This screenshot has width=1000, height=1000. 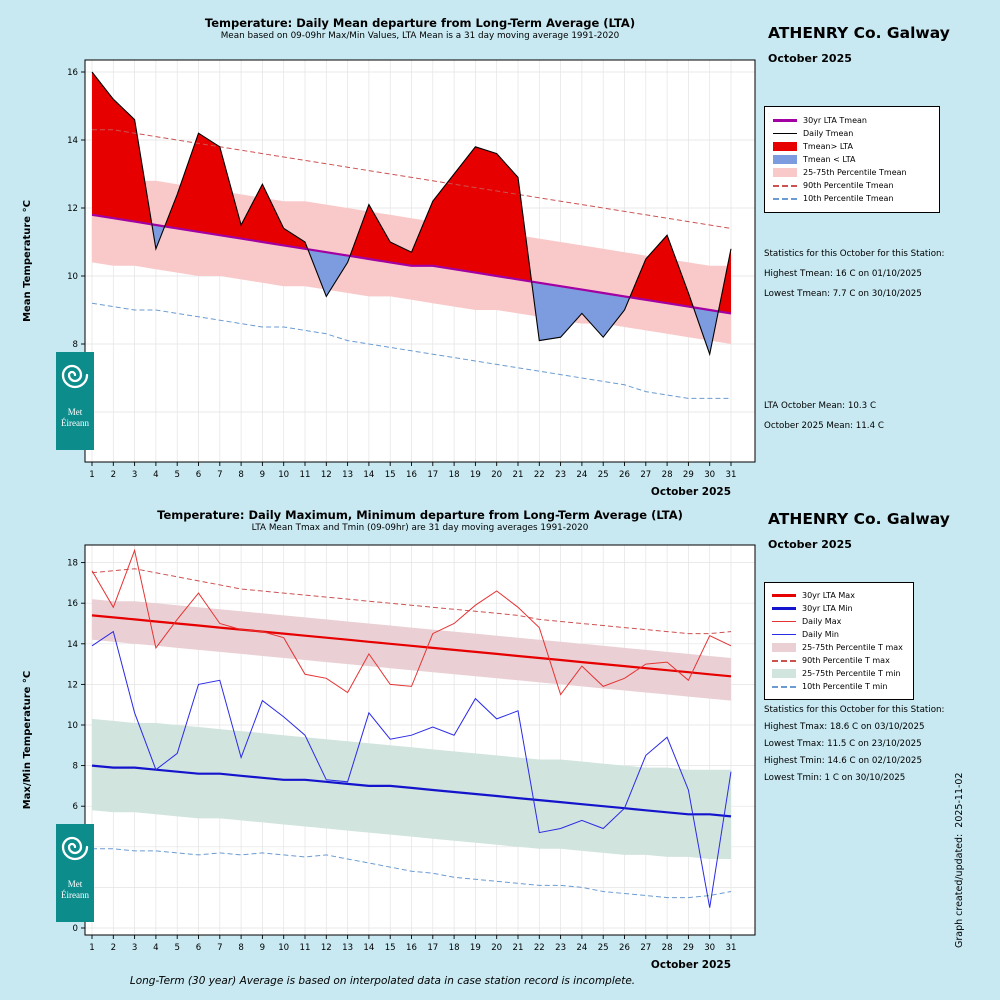 What do you see at coordinates (412, 873) in the screenshot?
I see `p10-tmin-line` at bounding box center [412, 873].